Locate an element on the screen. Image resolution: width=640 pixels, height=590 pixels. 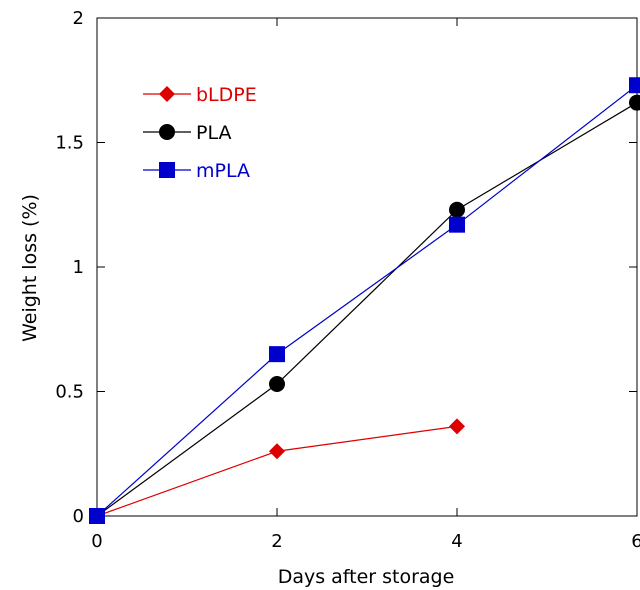
legend: bLDPE PLA mPLA is located at coordinates (200, 133).